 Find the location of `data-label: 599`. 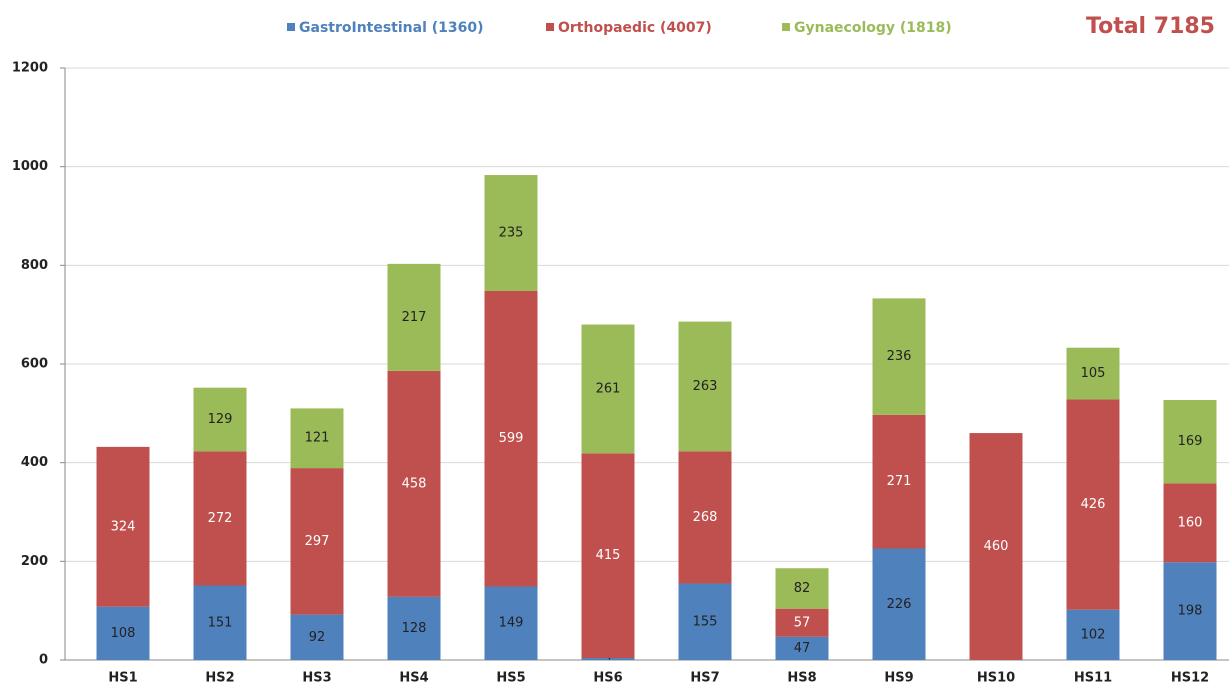

data-label: 599 is located at coordinates (511, 438).